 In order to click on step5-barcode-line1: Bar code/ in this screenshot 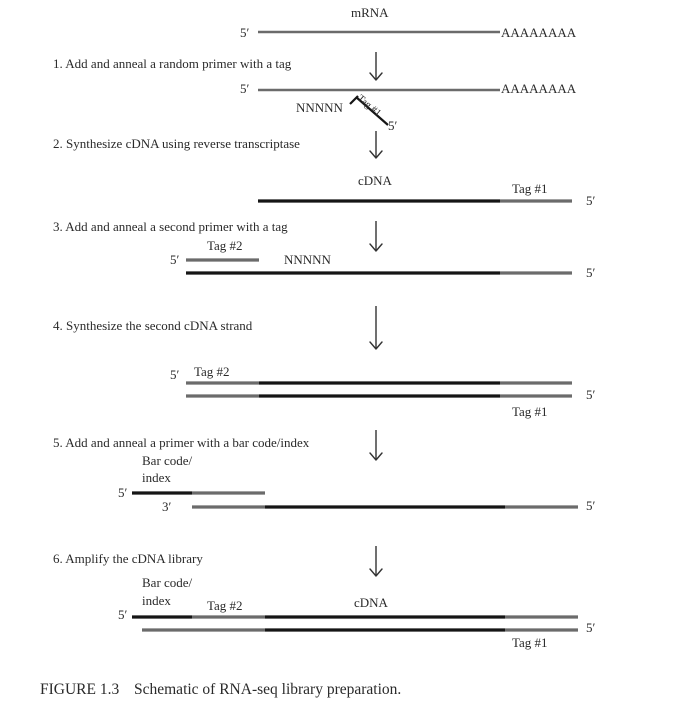, I will do `click(167, 460)`.